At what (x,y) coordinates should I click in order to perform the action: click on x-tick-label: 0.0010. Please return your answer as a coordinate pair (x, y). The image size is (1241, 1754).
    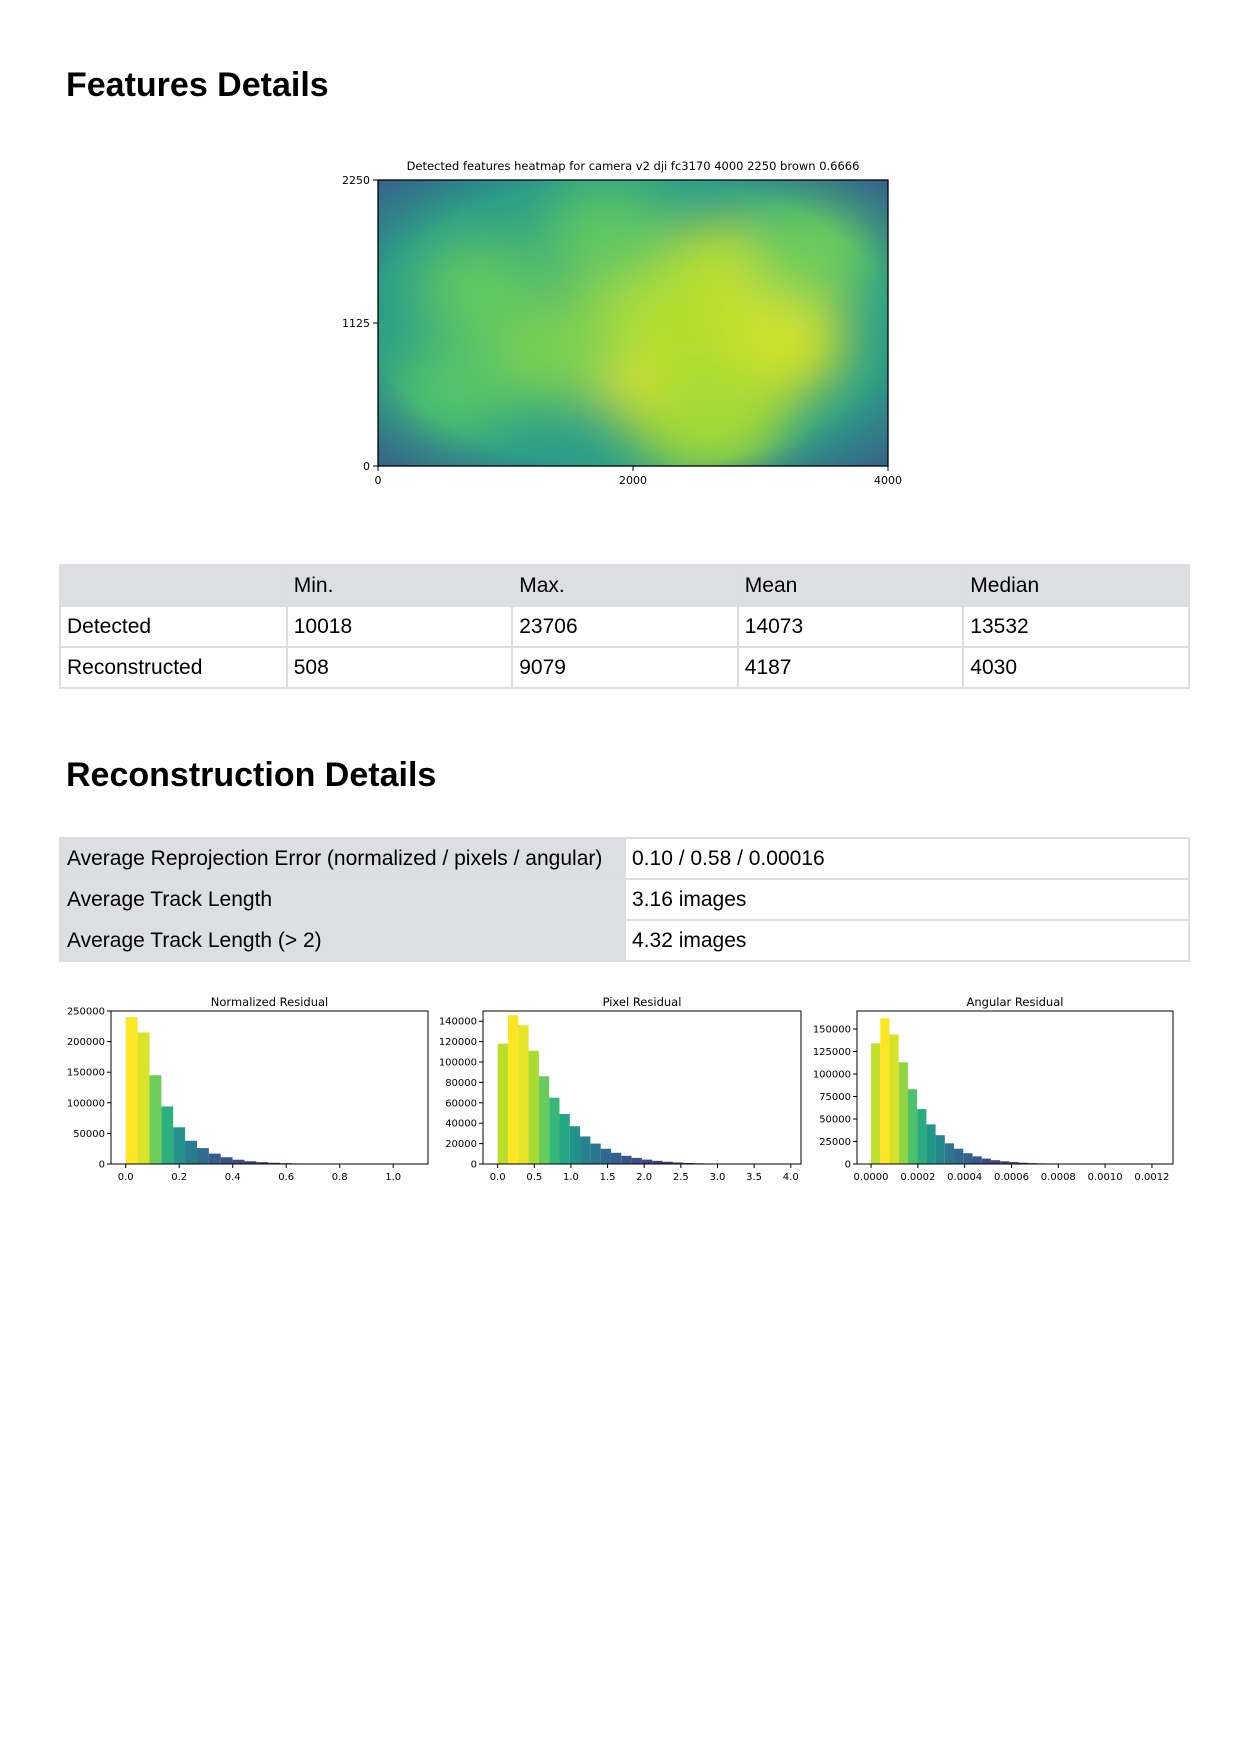
    Looking at the image, I should click on (1105, 1177).